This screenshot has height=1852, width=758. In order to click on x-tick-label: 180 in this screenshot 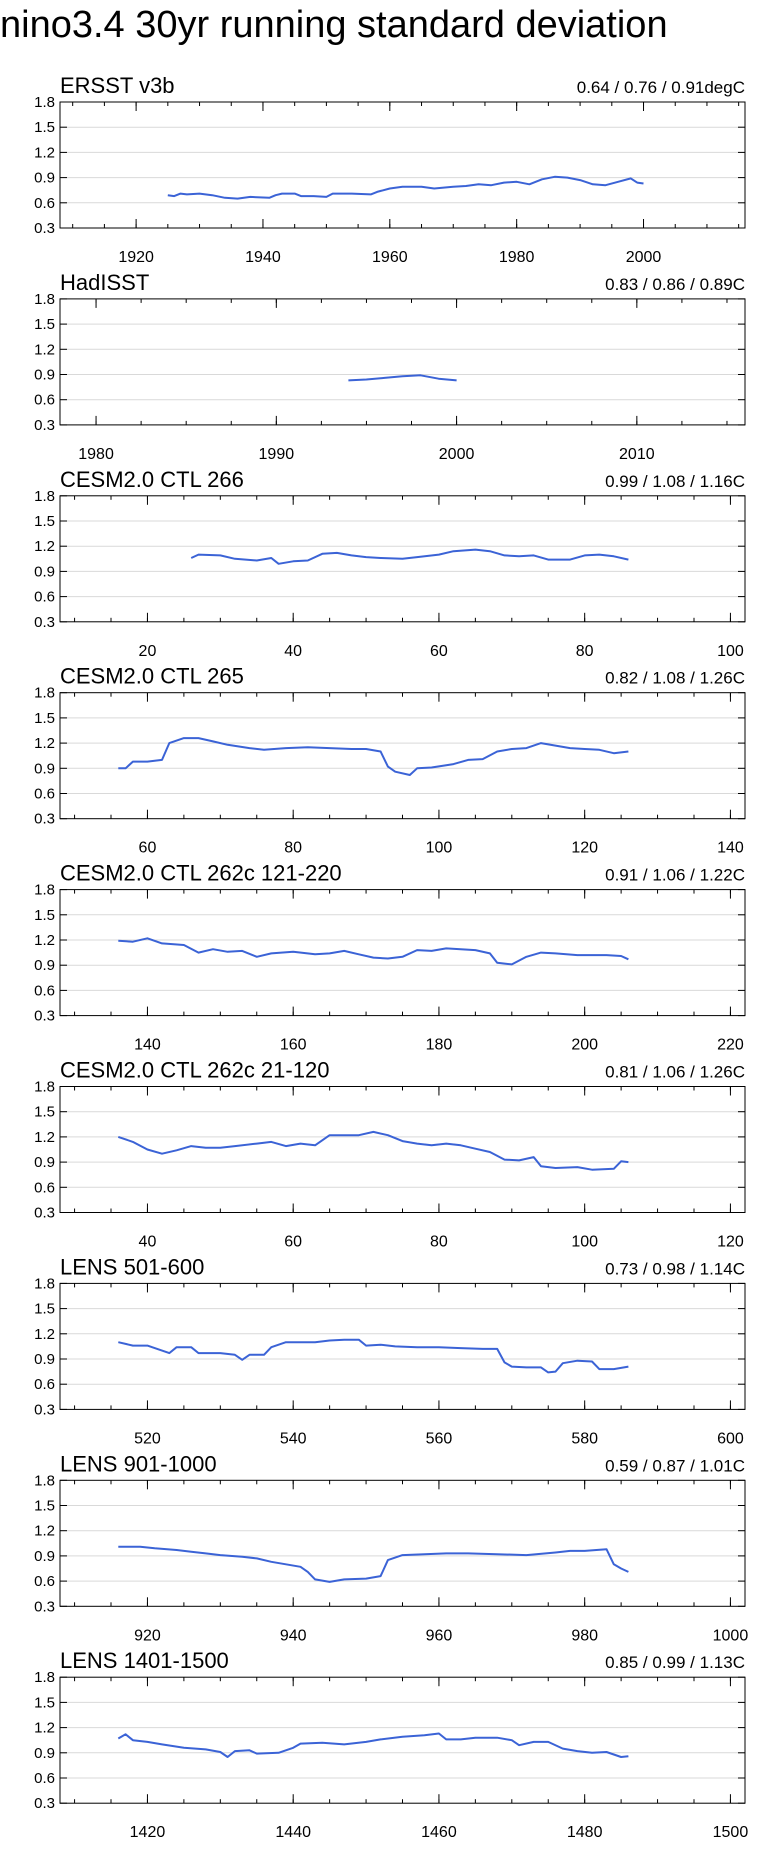, I will do `click(439, 1045)`.